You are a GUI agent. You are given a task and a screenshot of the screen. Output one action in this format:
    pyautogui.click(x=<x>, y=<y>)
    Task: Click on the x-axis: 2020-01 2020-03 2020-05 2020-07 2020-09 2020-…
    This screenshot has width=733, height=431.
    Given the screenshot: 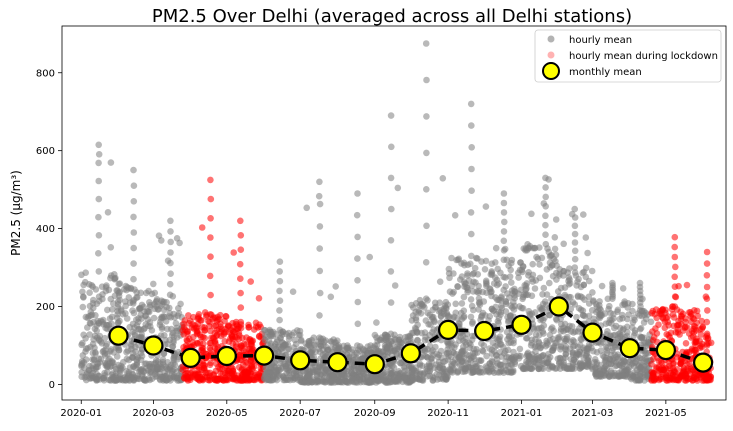 What is the action you would take?
    pyautogui.click(x=373, y=409)
    